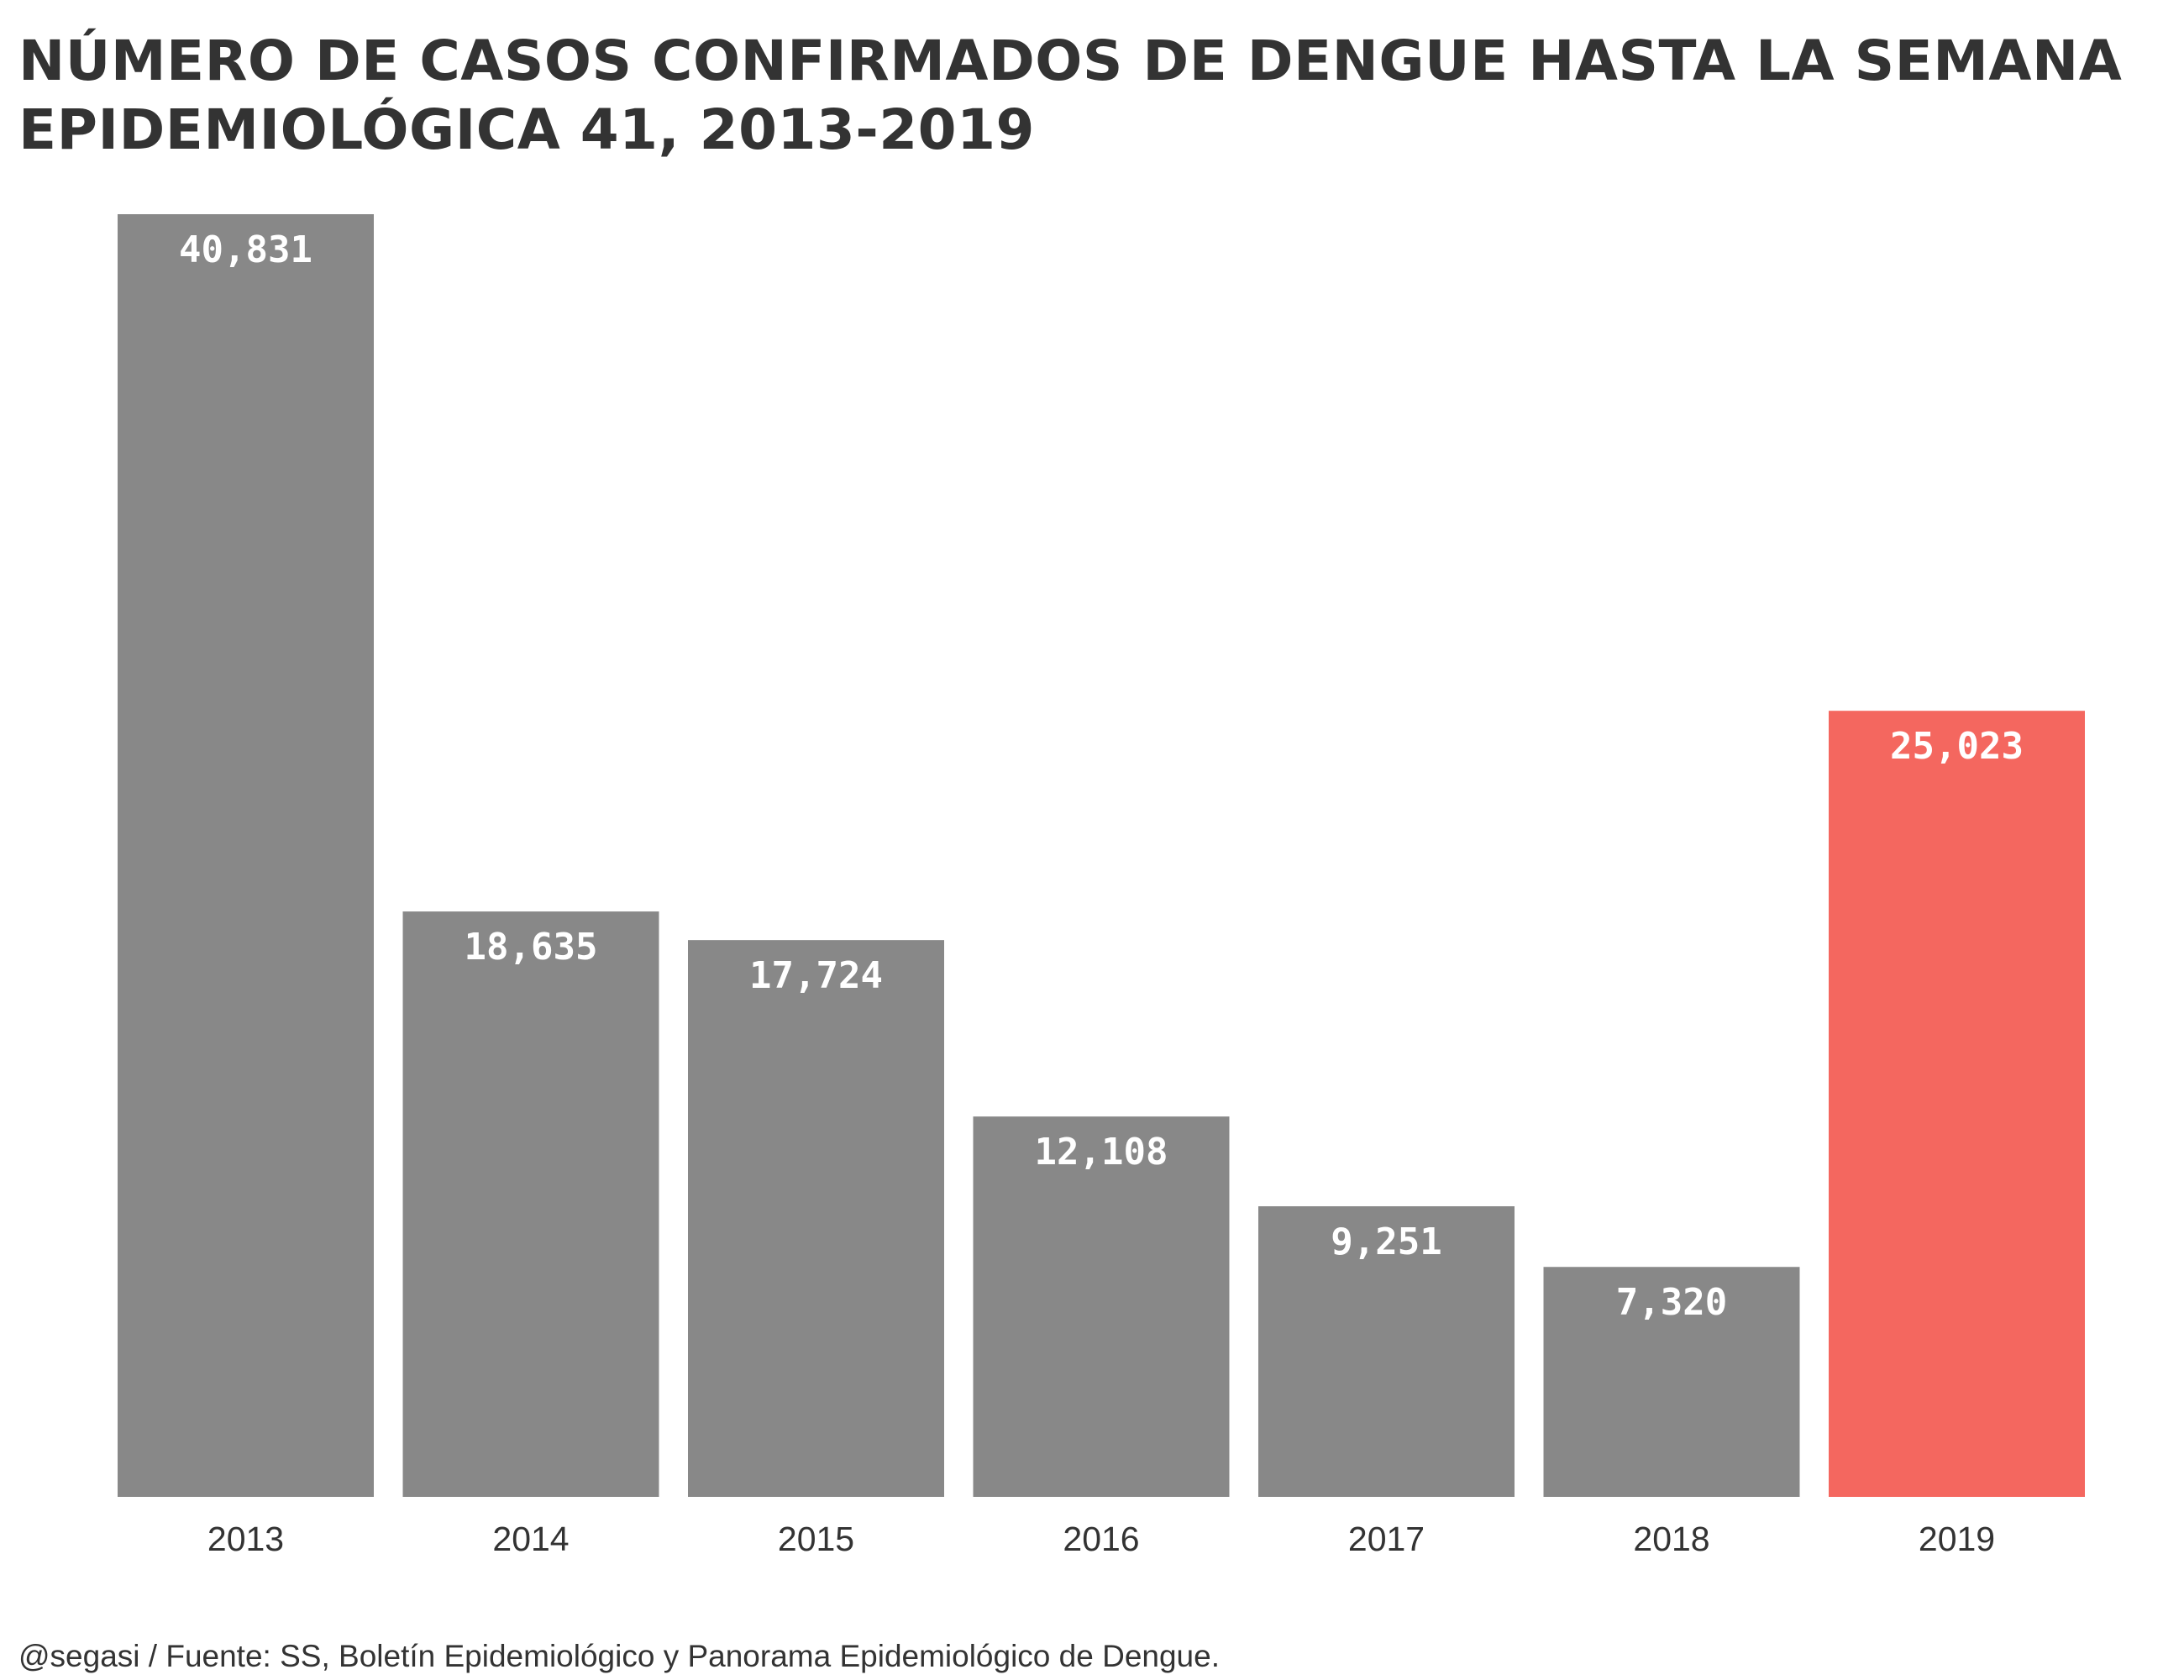 This screenshot has height=1680, width=2184. What do you see at coordinates (816, 1539) in the screenshot?
I see `x-tick-label-2015: 2015` at bounding box center [816, 1539].